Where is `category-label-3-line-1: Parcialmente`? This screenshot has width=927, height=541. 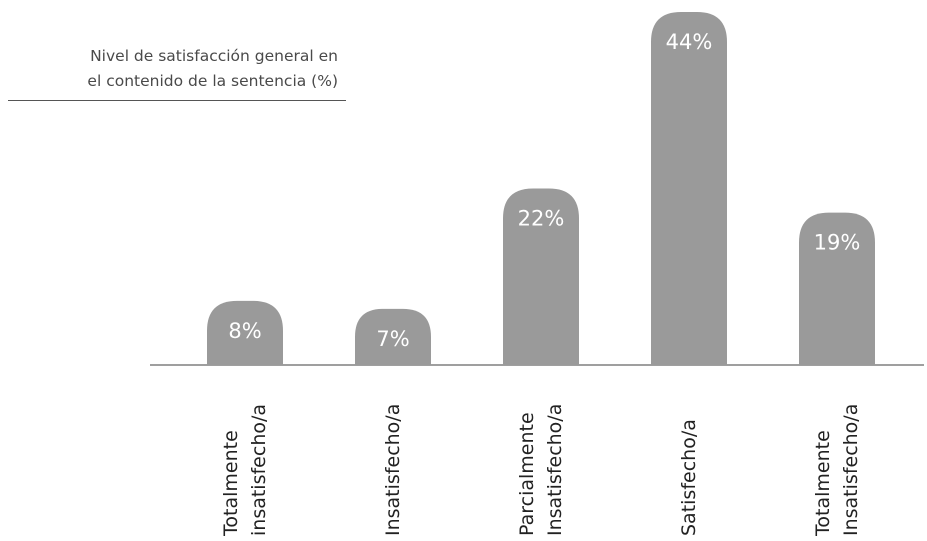 category-label-3-line-1: Parcialmente is located at coordinates (527, 474).